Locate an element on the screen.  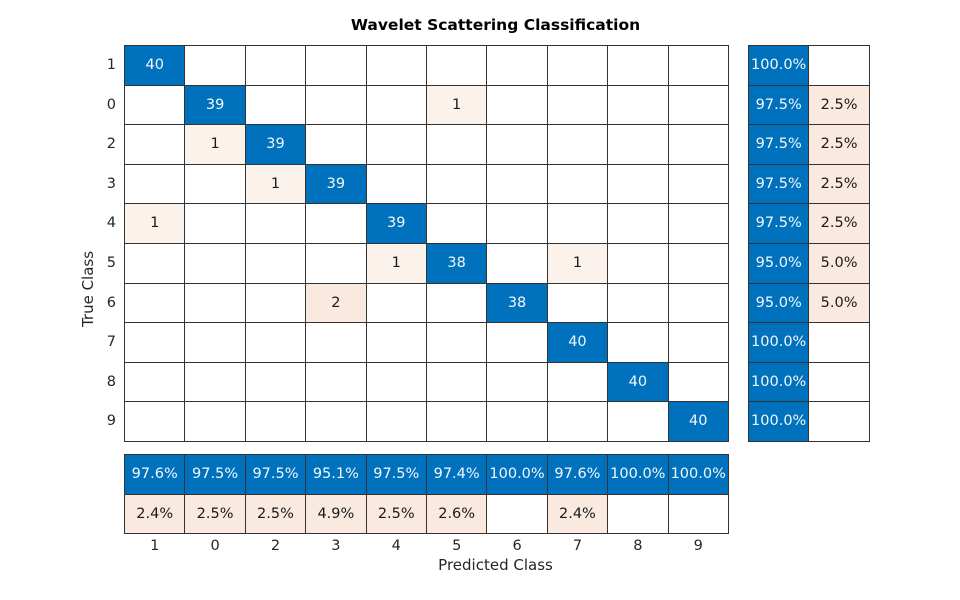
x-tick-3: 3 is located at coordinates (336, 546).